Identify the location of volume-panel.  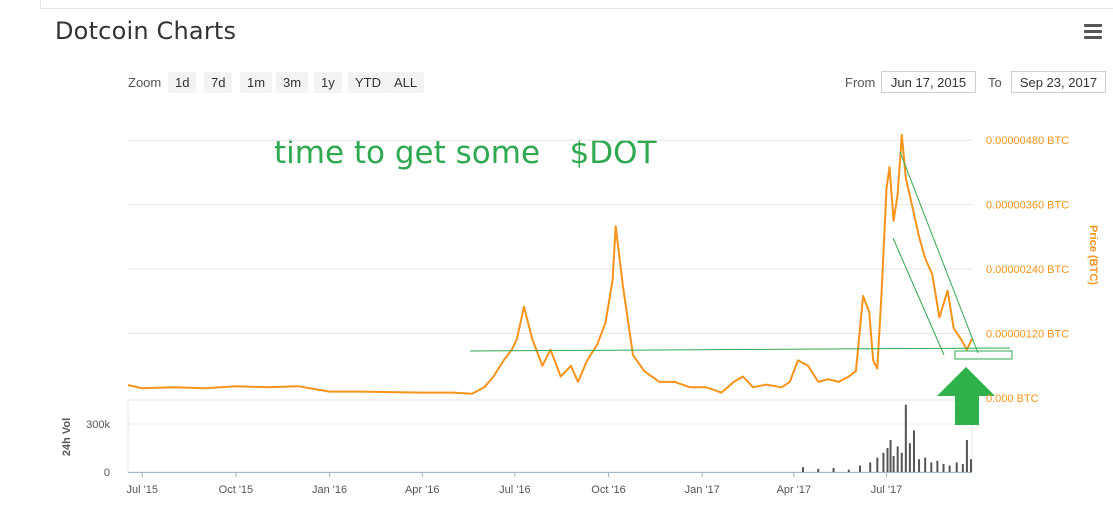
(550, 436).